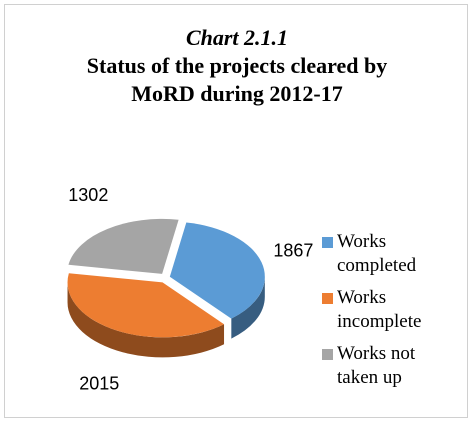 The height and width of the screenshot is (424, 474). Describe the element at coordinates (376, 365) in the screenshot. I see `legend-label: Works not taken up` at that location.